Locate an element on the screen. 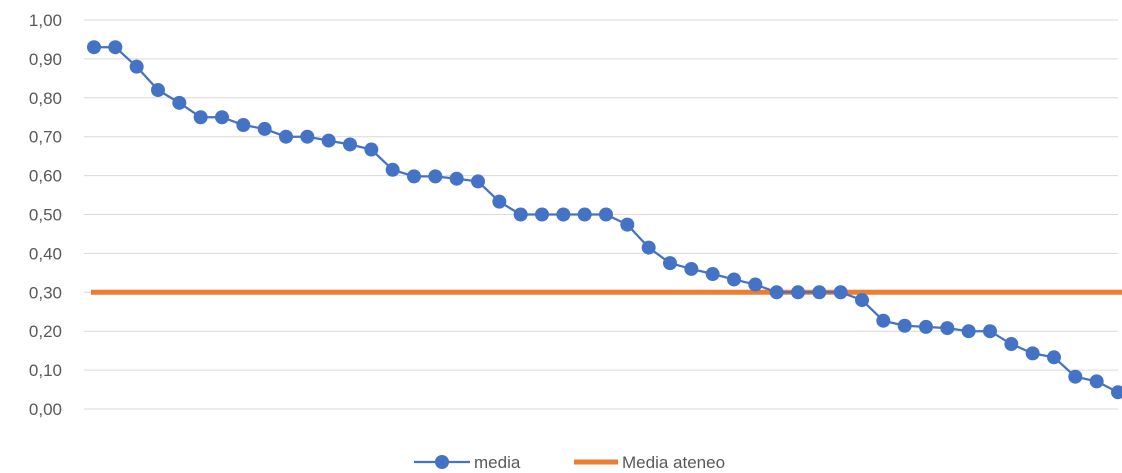 The width and height of the screenshot is (1122, 473). y-tick-label: 0,80 is located at coordinates (45, 98).